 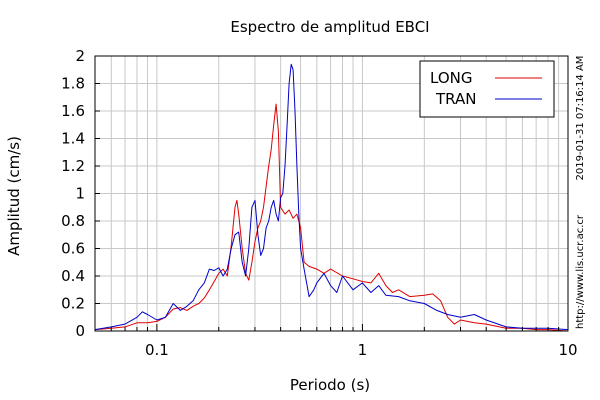 I want to click on x-axis-ticks: 0.1 1 10, so click(x=336, y=341).